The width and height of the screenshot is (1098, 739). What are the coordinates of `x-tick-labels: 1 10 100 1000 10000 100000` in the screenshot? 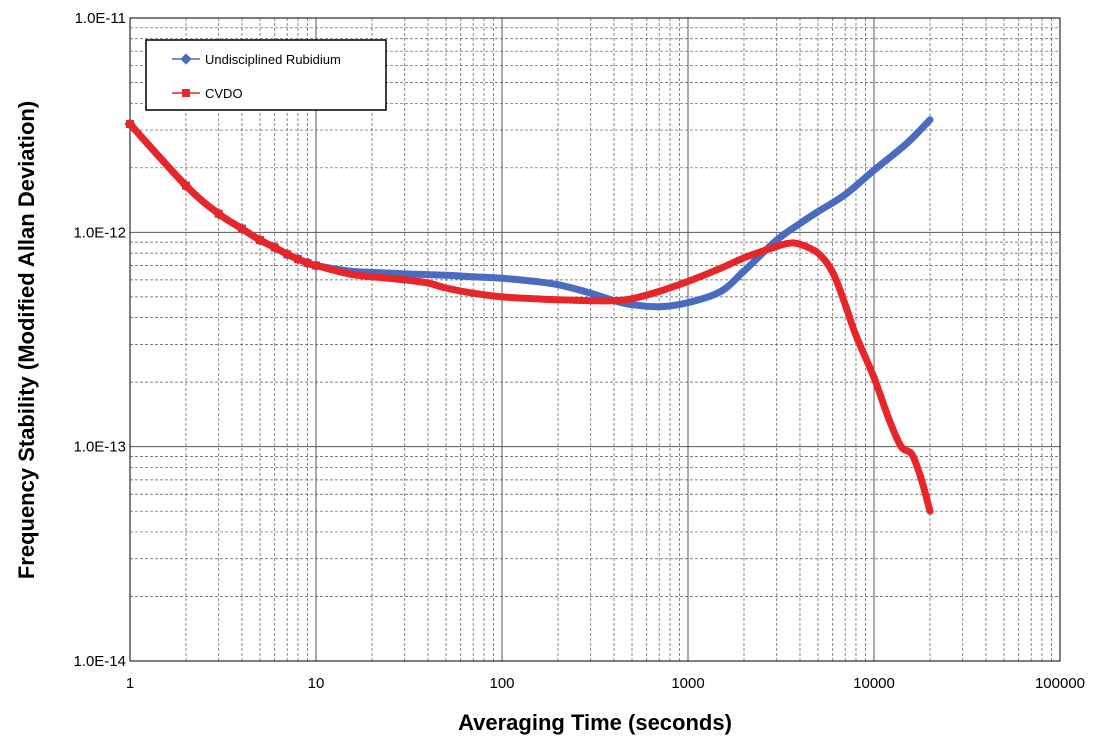 It's located at (605, 683).